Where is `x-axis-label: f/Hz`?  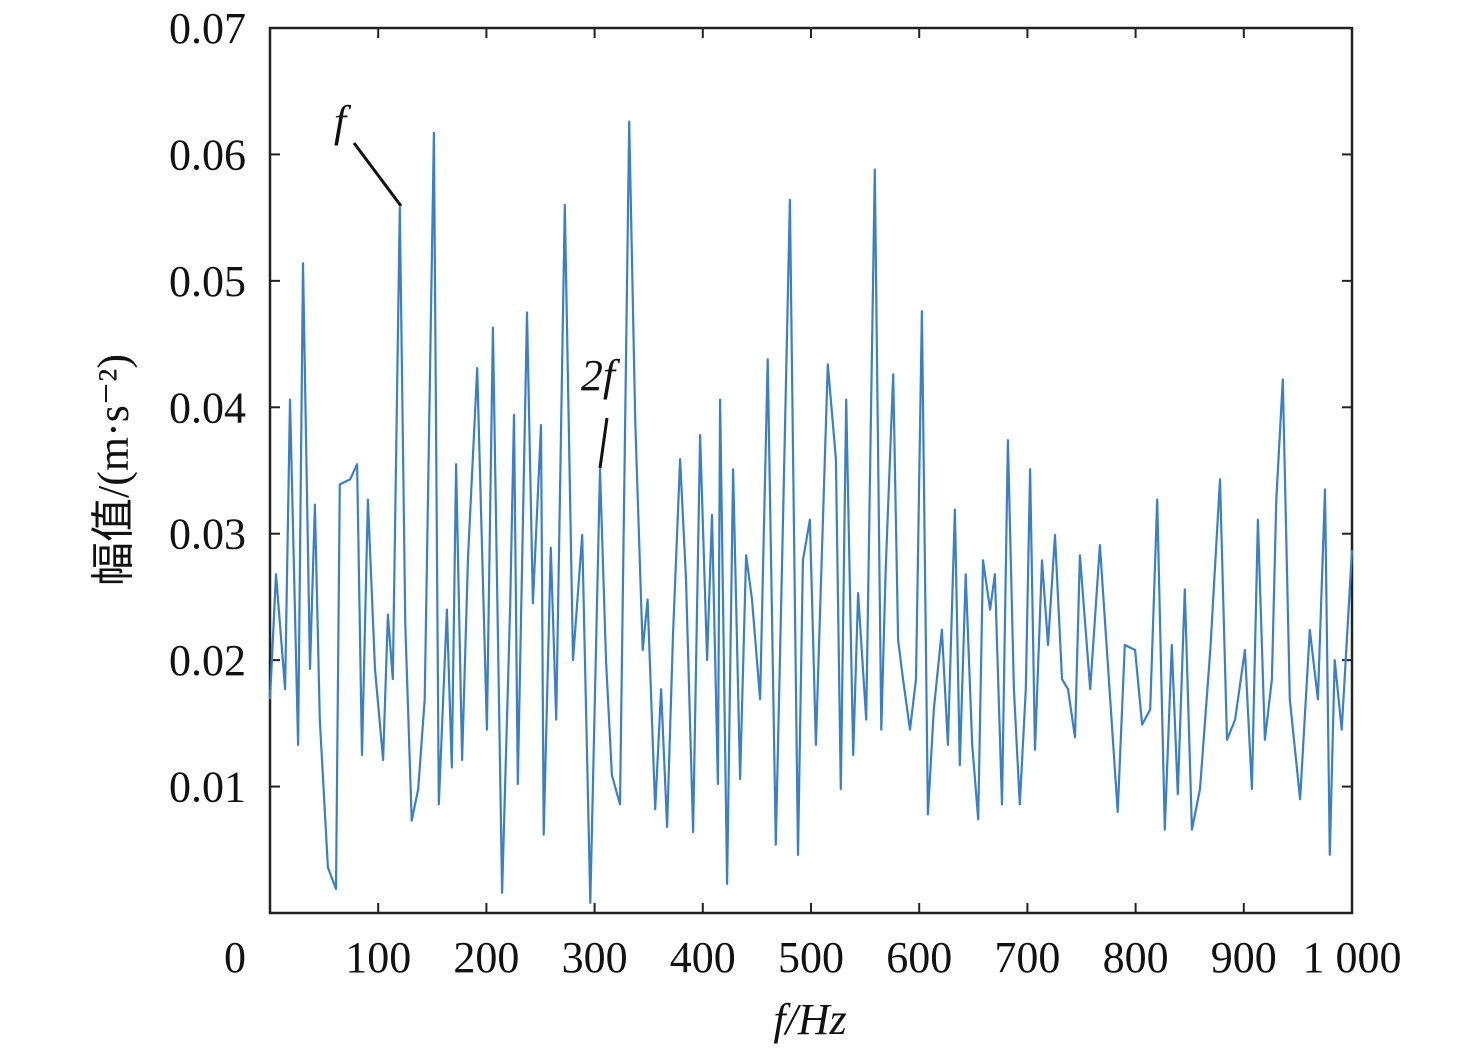 x-axis-label: f/Hz is located at coordinates (809, 1019).